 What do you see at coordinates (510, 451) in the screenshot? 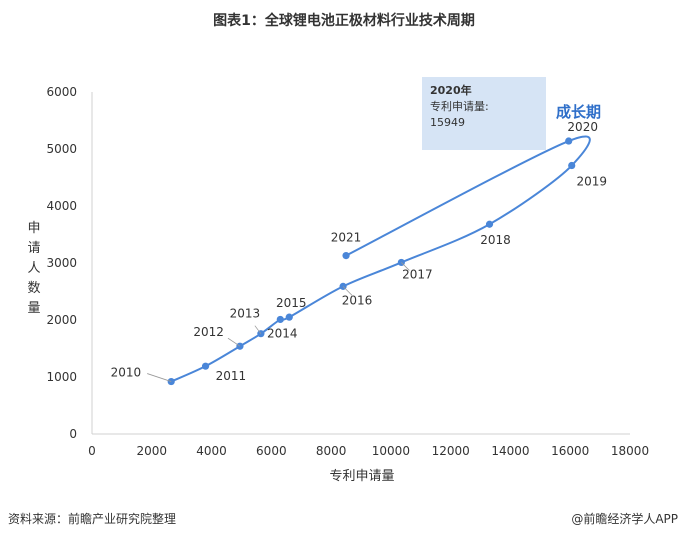
I see `x-tick-label: 14000` at bounding box center [510, 451].